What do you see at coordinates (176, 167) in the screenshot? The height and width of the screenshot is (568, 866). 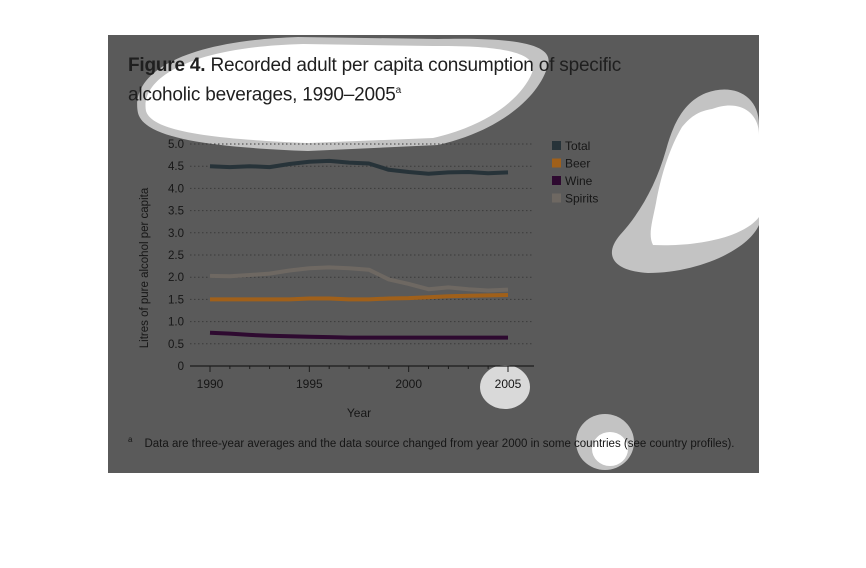 I see `y-tick-label: 4.5` at bounding box center [176, 167].